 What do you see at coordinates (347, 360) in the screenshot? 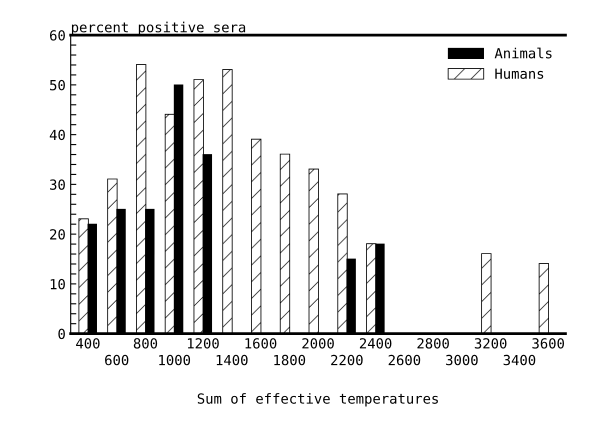
I see `x-tick-label: 2200` at bounding box center [347, 360].